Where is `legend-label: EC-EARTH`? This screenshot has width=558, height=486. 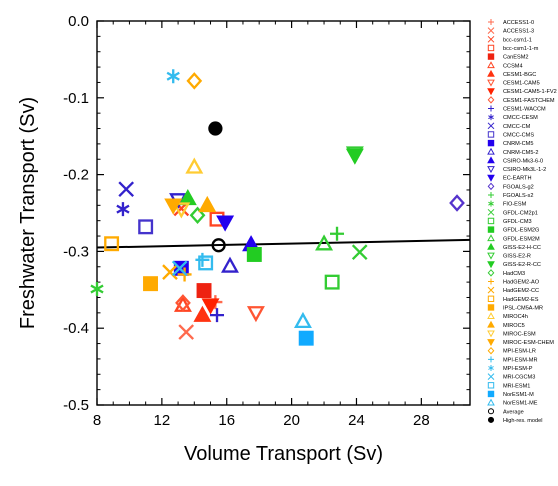
legend-label: EC-EARTH is located at coordinates (517, 179).